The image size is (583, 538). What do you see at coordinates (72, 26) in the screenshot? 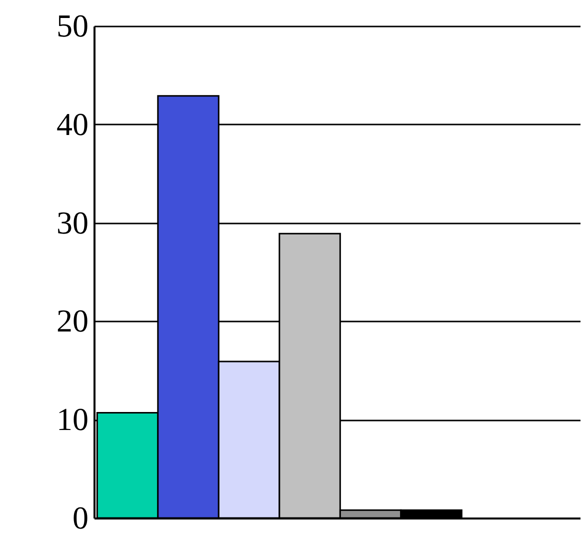
I see `y-tick-label: 50` at bounding box center [72, 26].